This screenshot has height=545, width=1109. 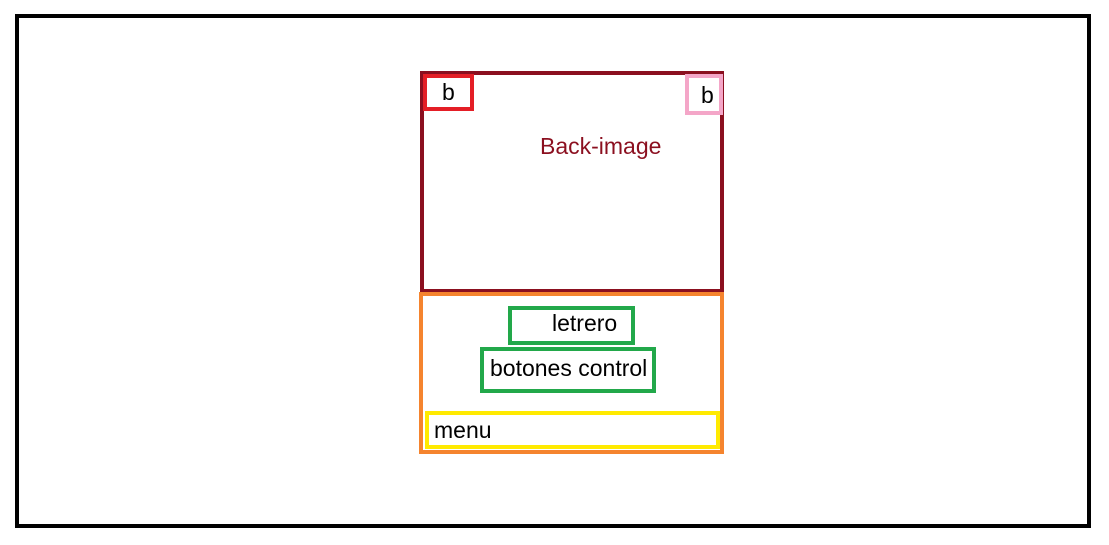 I want to click on left-button-label: b, so click(x=448, y=92).